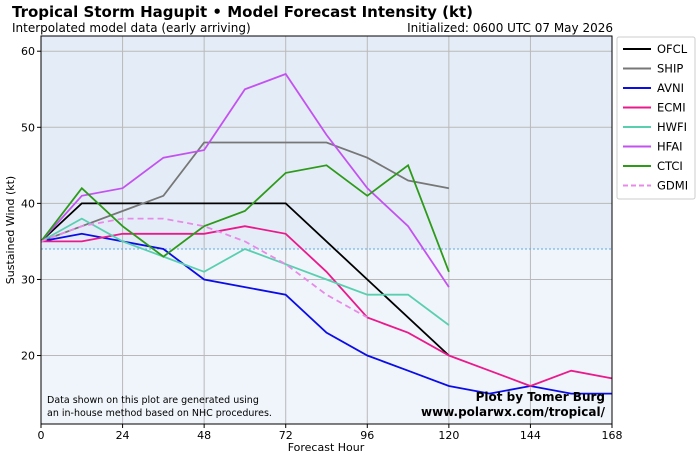 Image resolution: width=699 pixels, height=460 pixels. What do you see at coordinates (28, 51) in the screenshot?
I see `y-tick-label: 60` at bounding box center [28, 51].